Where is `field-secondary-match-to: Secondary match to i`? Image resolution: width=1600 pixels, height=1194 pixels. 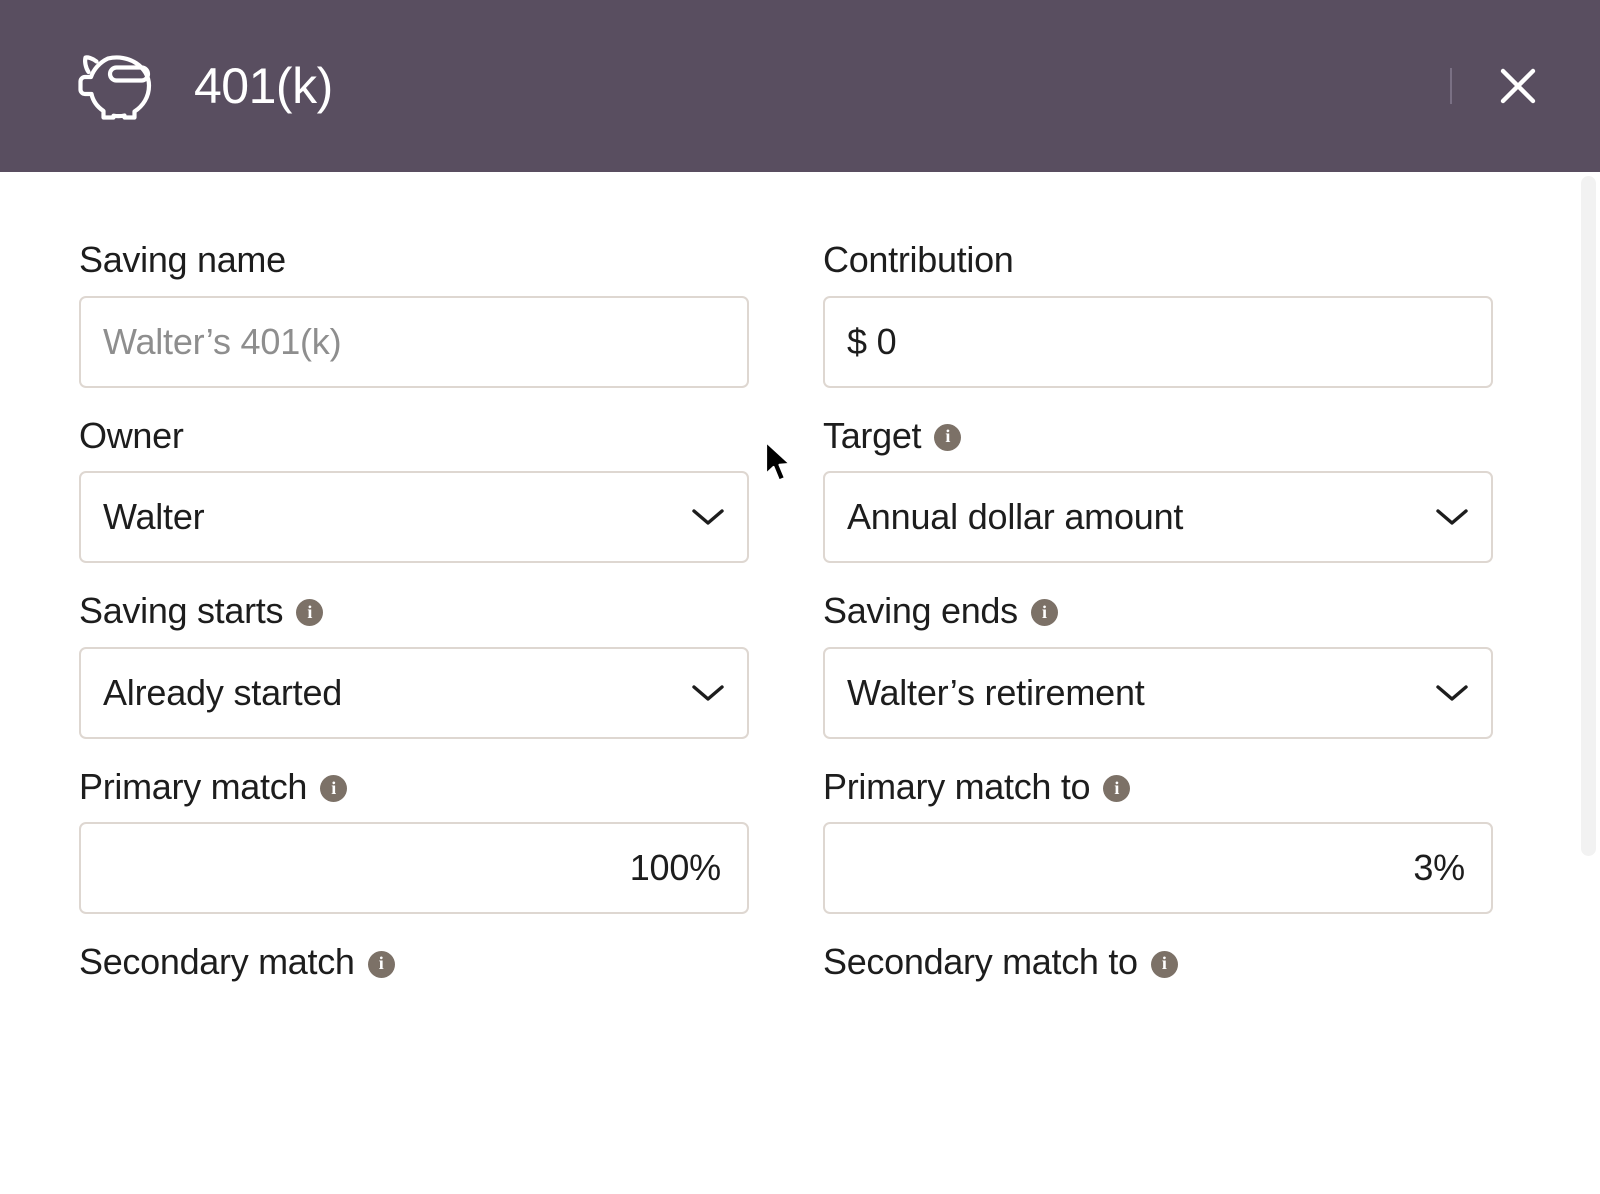
field-secondary-match-to: Secondary match to i is located at coordinates (1158, 970).